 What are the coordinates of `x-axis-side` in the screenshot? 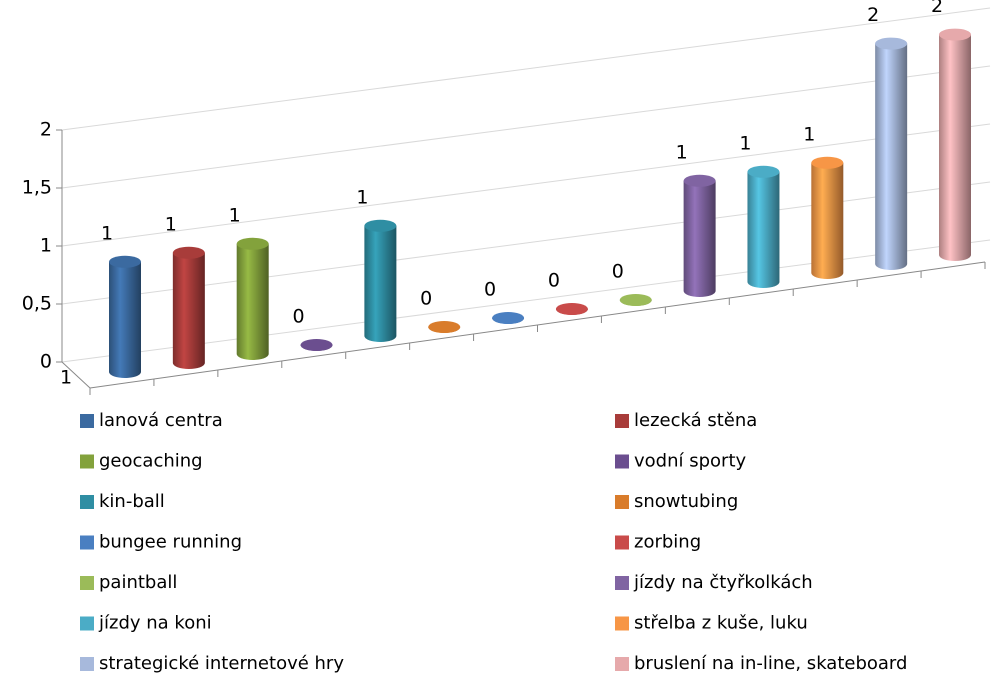 It's located at (76, 375).